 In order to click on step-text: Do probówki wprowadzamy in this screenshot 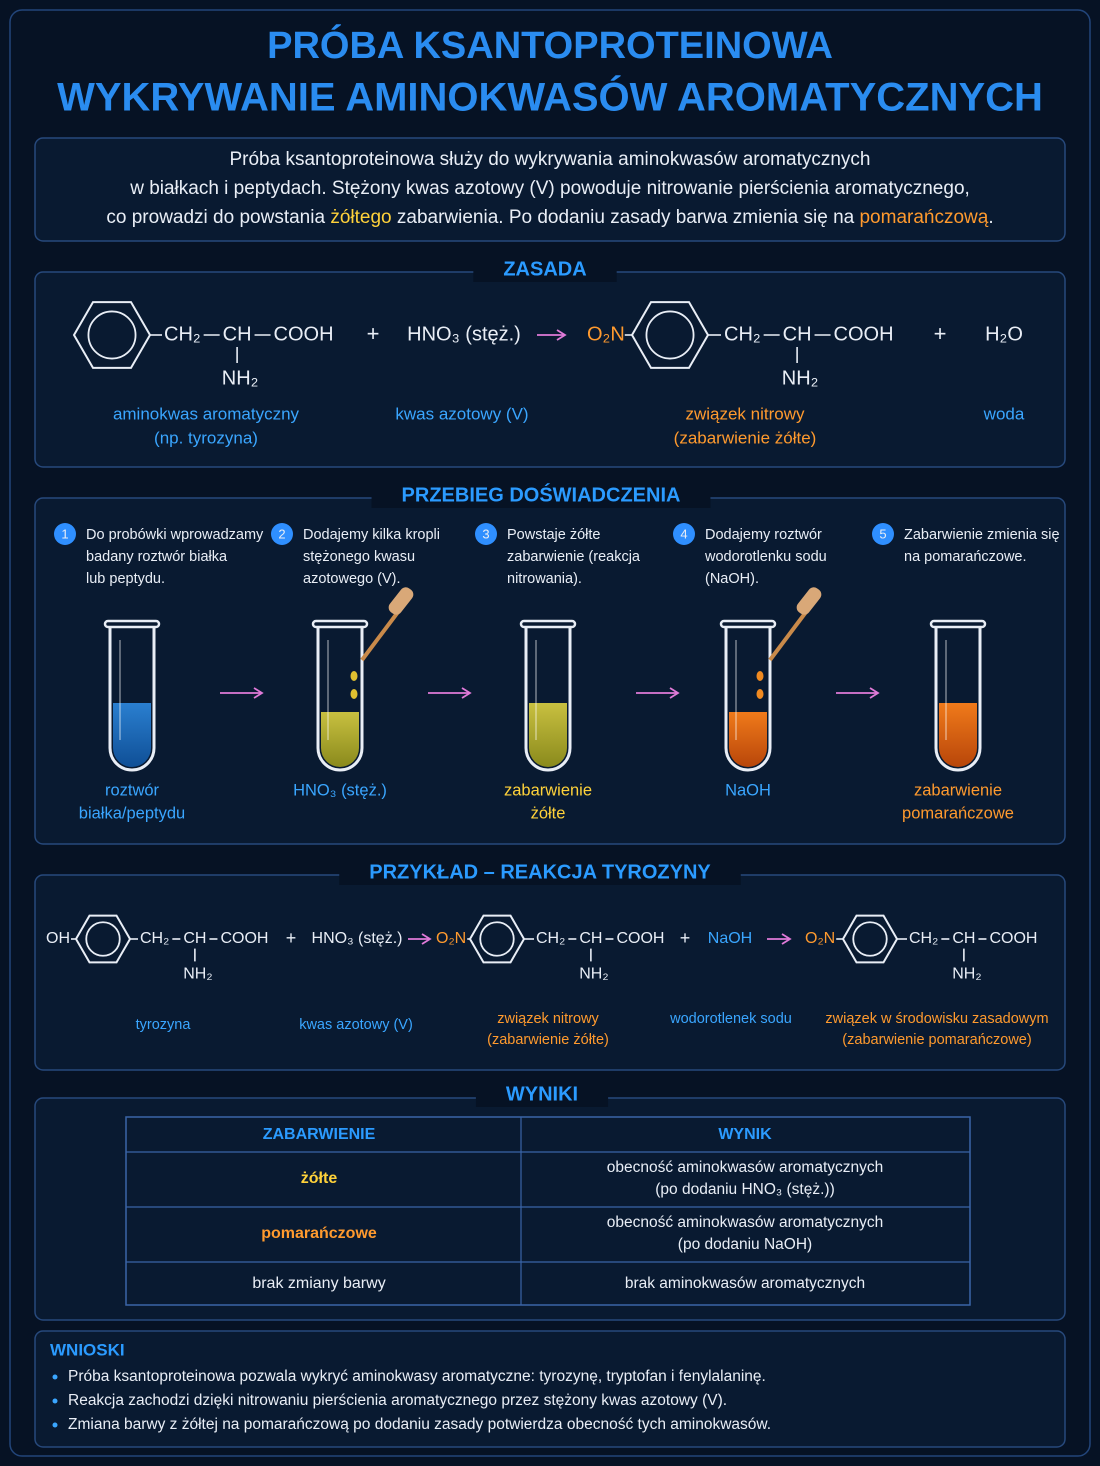, I will do `click(175, 535)`.